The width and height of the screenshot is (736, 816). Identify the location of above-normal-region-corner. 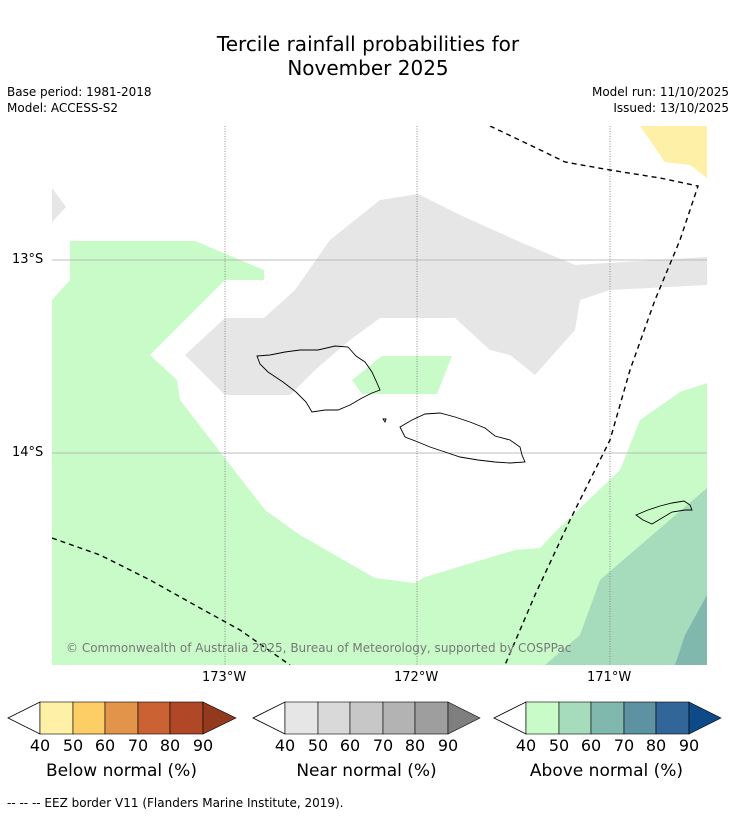
(691, 630).